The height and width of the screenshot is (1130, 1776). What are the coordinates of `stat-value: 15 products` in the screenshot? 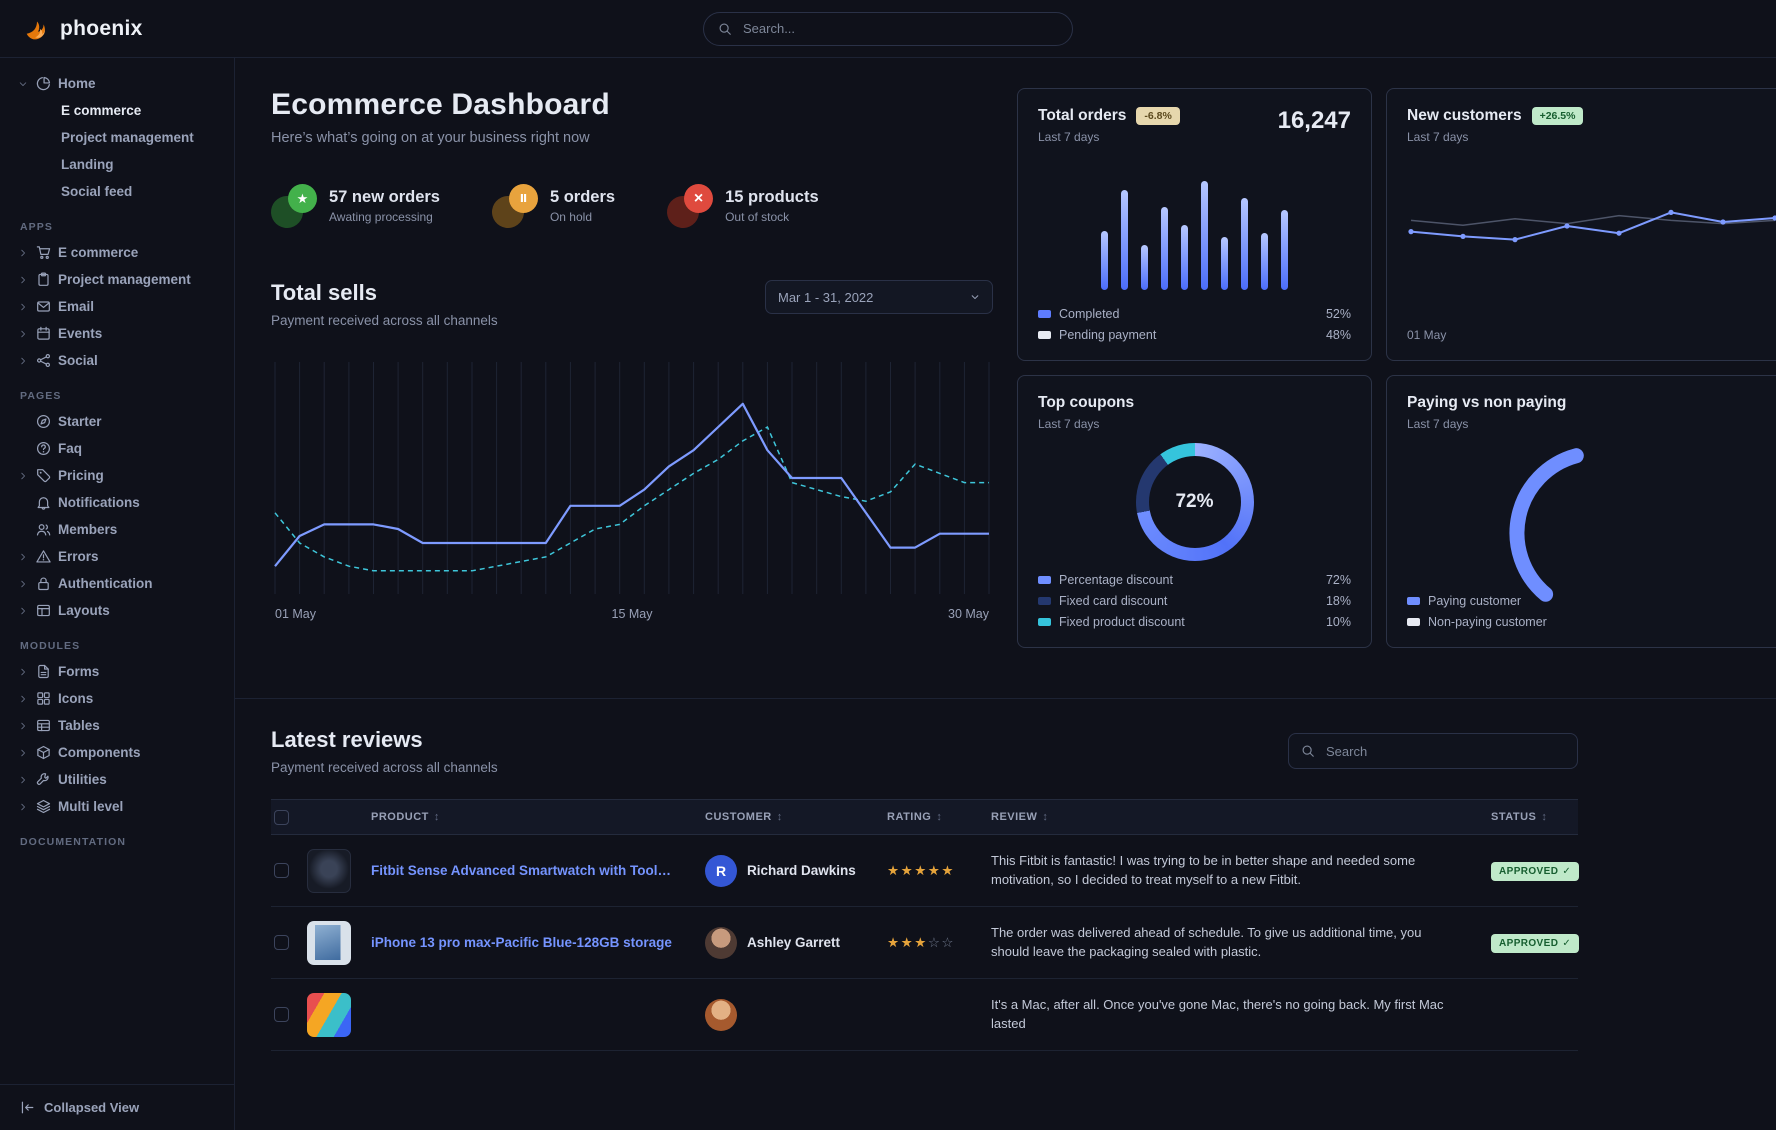 It's located at (772, 197).